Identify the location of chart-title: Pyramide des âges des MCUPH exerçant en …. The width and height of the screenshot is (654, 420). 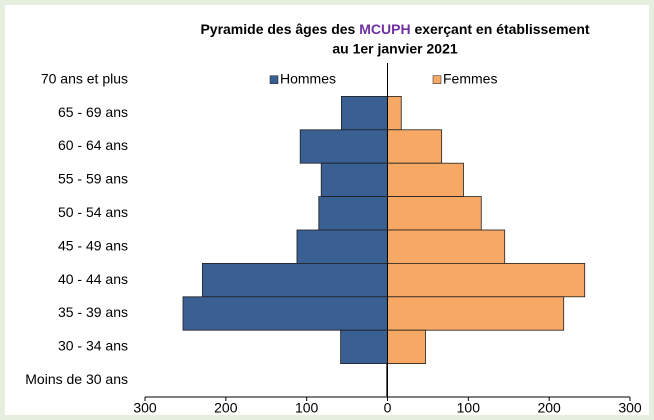
(394, 29).